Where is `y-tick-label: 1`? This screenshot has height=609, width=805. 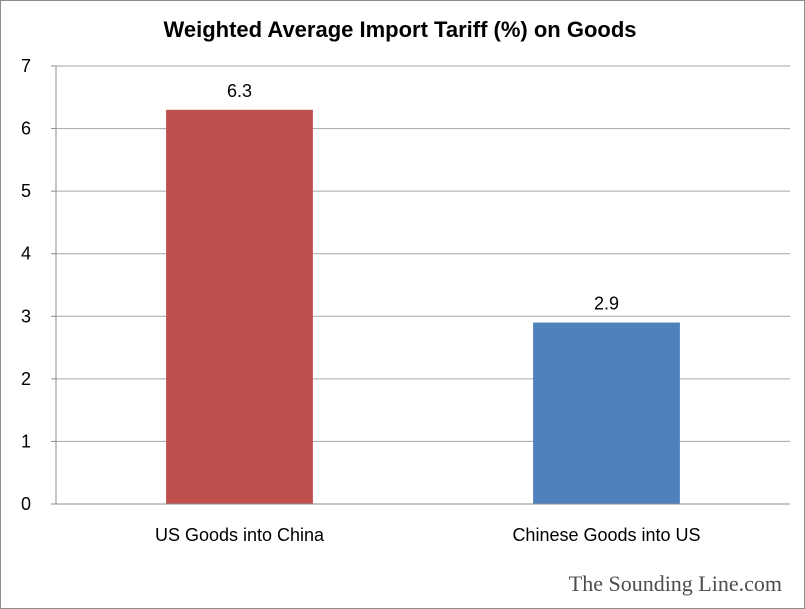 y-tick-label: 1 is located at coordinates (26, 441).